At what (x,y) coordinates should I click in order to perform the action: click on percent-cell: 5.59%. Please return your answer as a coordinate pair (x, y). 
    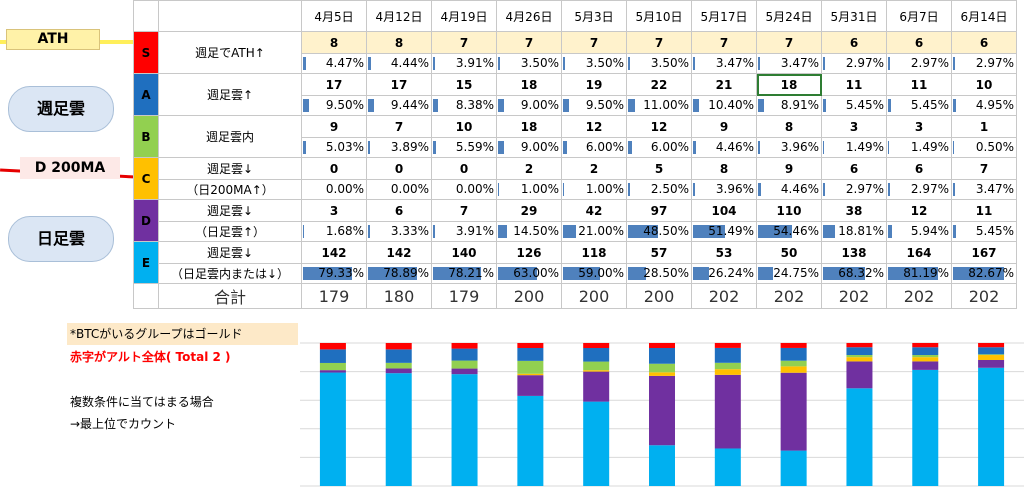
    Looking at the image, I should click on (464, 147).